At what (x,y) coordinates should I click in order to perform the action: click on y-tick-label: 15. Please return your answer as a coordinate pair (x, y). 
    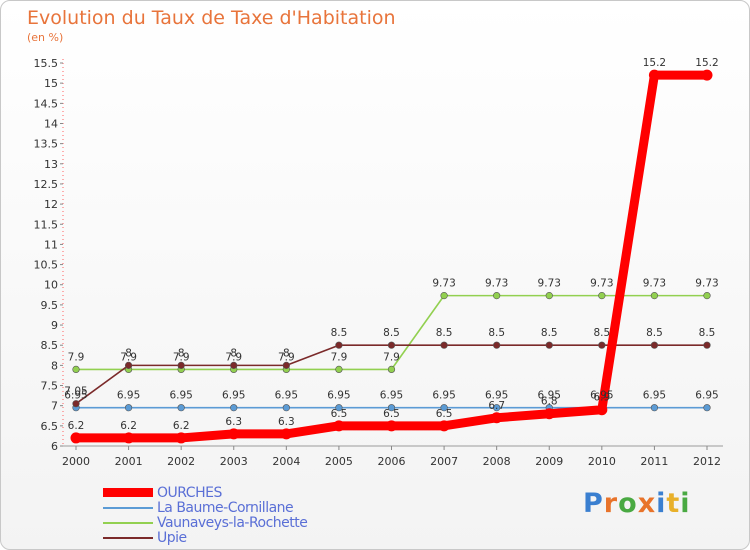
    Looking at the image, I should click on (51, 83).